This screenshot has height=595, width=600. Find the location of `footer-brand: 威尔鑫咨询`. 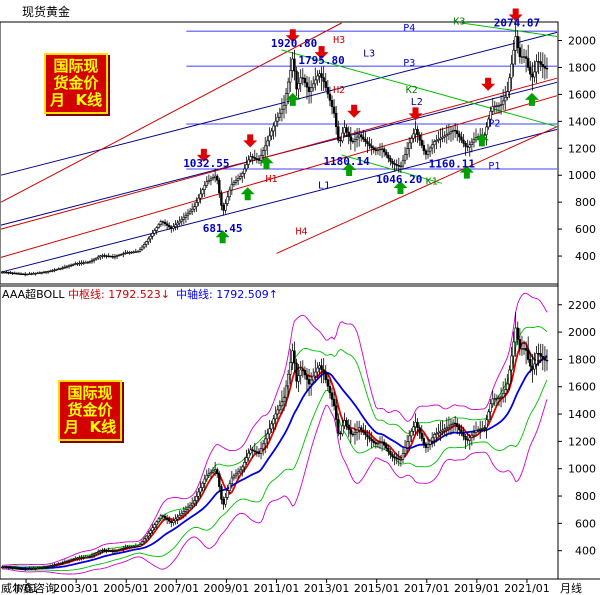

footer-brand: 威尔鑫咨询 is located at coordinates (28, 588).